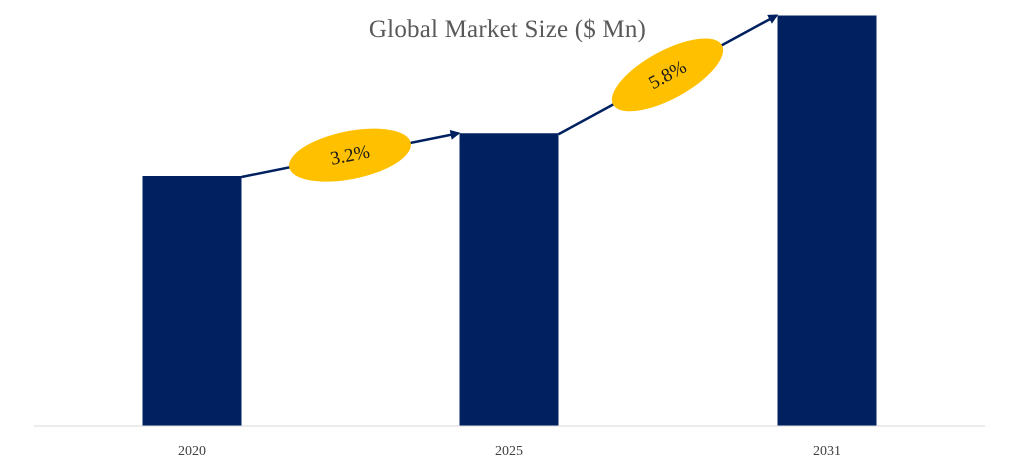  I want to click on x-tick-label: 2025, so click(509, 451).